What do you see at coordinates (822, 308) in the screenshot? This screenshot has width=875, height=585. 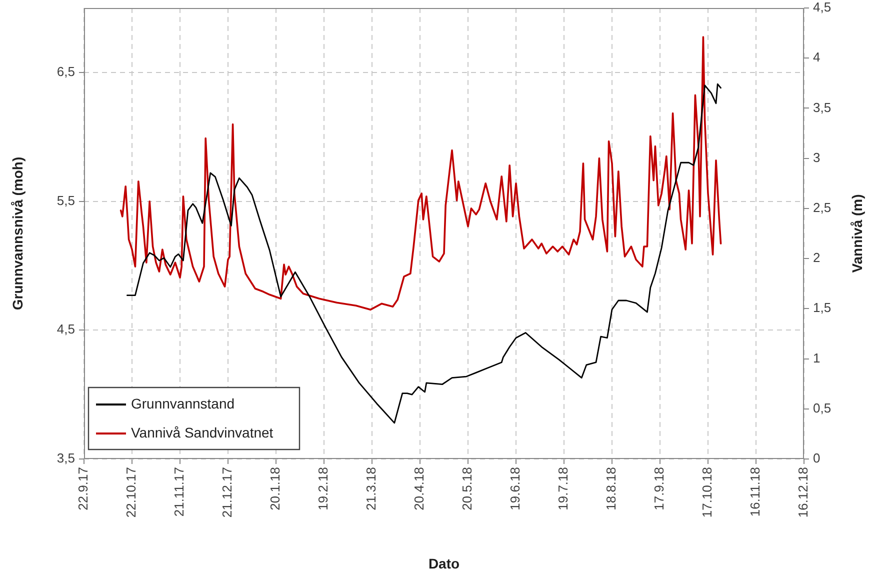 I see `y2-tick-label: 1,5` at bounding box center [822, 308].